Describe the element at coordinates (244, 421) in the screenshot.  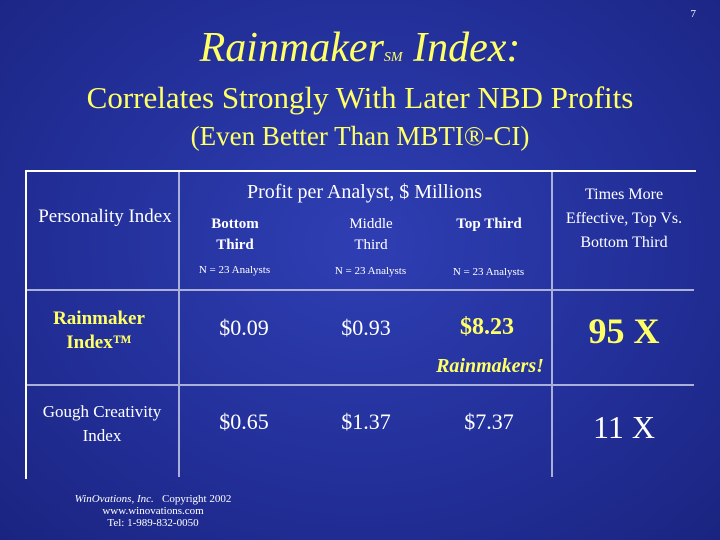
I see `gough-bottom-value: $0.65` at that location.